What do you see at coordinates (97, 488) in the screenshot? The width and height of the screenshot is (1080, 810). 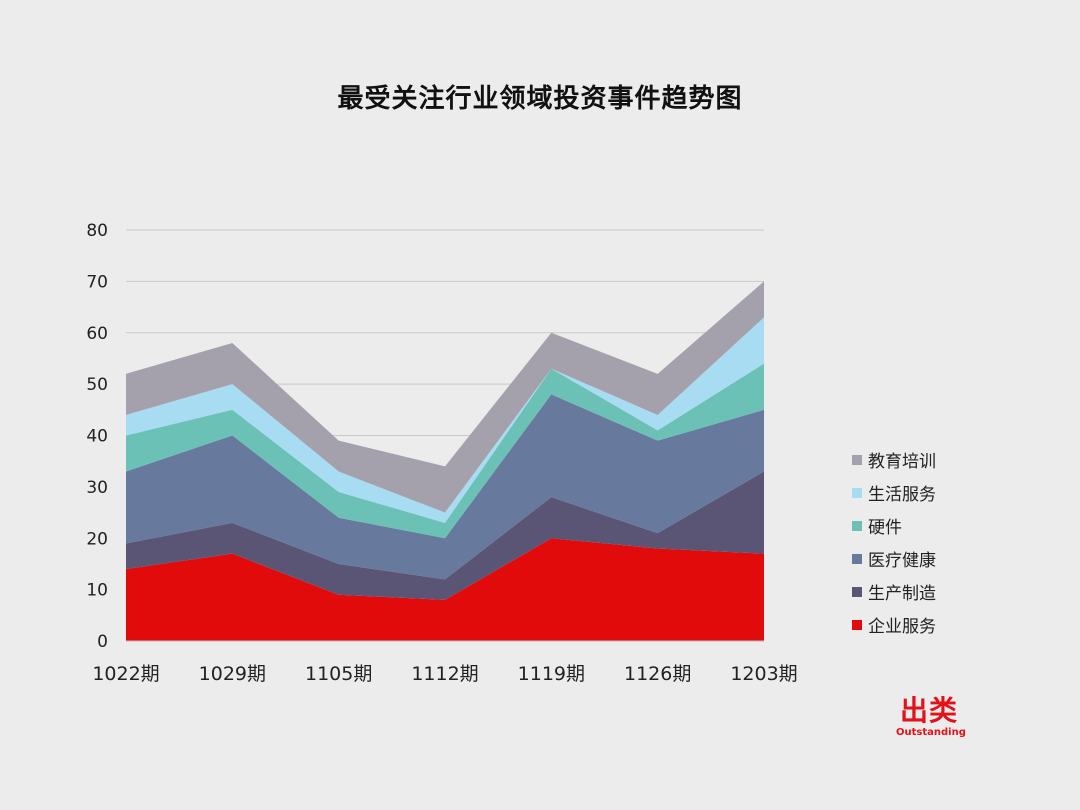 I see `y-tick-label: 30` at bounding box center [97, 488].